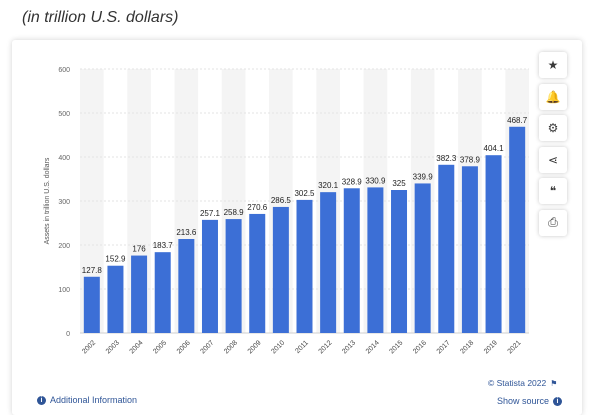  I want to click on data-label: 325, so click(399, 183).